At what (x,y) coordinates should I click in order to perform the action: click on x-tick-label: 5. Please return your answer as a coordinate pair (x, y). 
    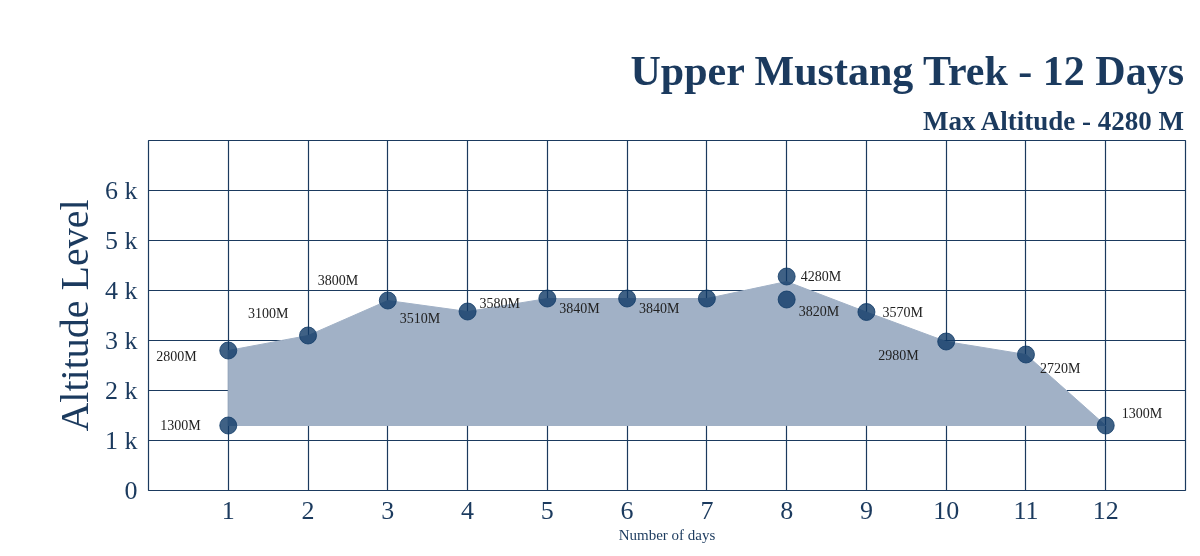
    Looking at the image, I should click on (547, 510).